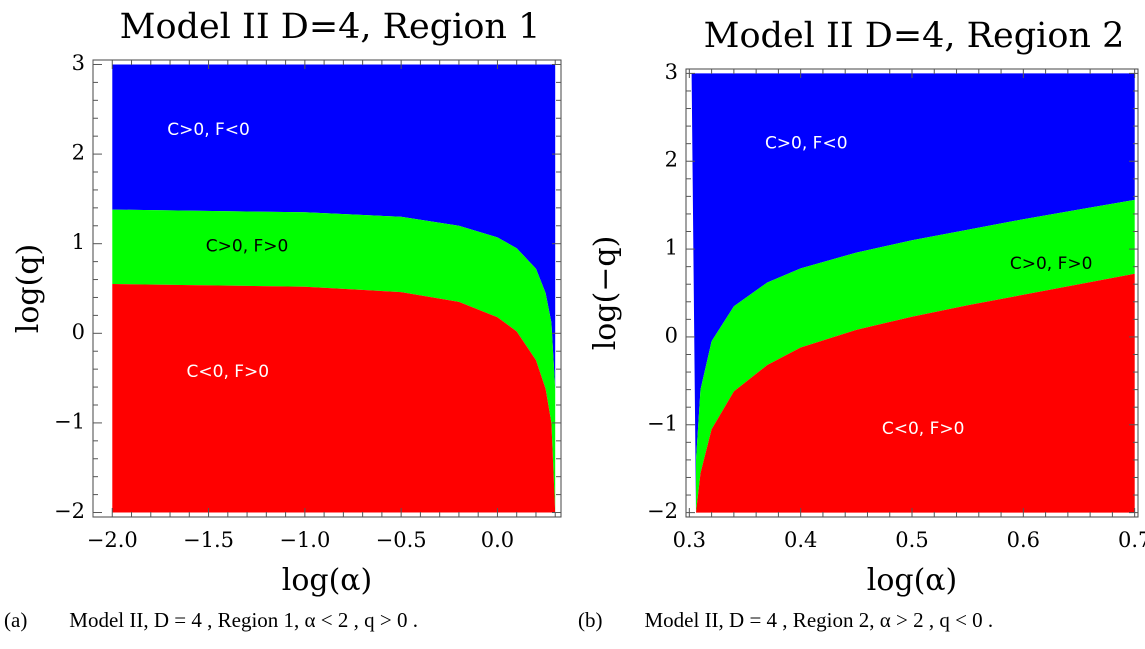 This screenshot has width=1145, height=649. Describe the element at coordinates (304, 540) in the screenshot. I see `x-tick-label: −1.0` at that location.